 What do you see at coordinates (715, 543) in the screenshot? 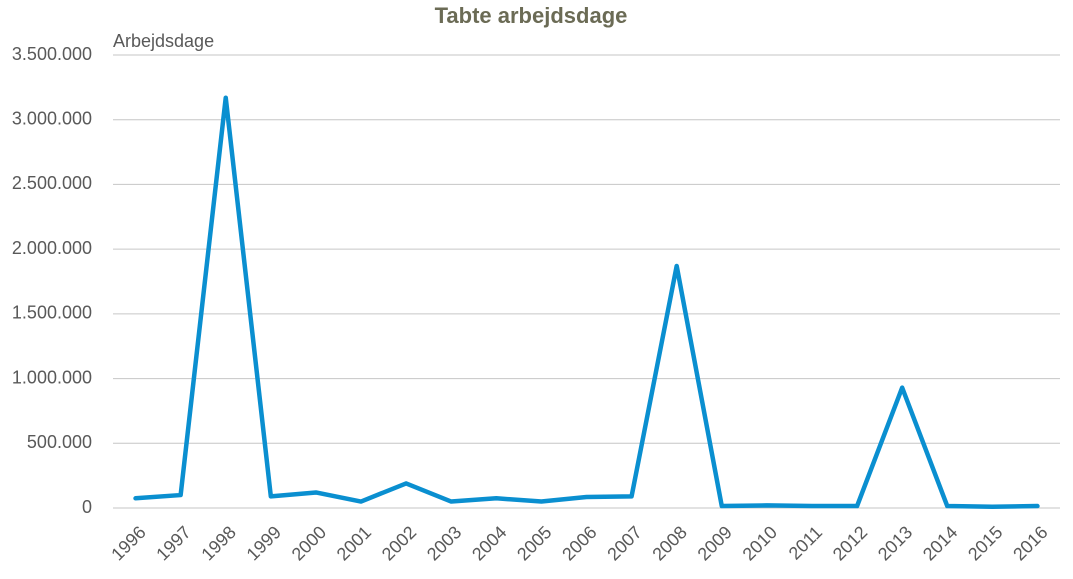
I see `x-tick-label: 2009` at bounding box center [715, 543].